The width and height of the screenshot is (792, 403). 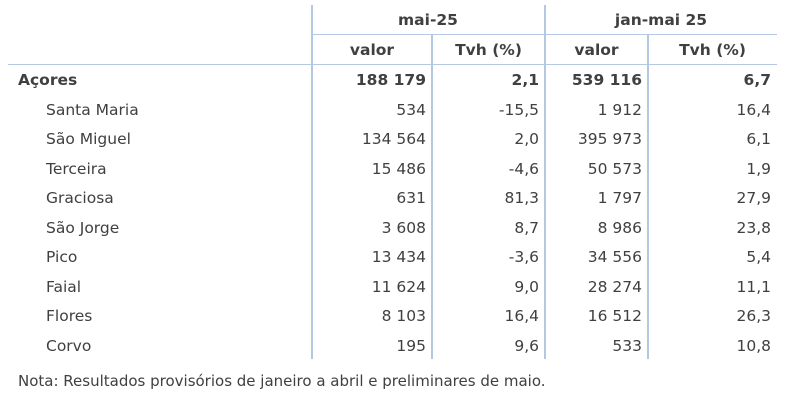 I want to click on tvh-jan-mai: 5,4, so click(x=758, y=257).